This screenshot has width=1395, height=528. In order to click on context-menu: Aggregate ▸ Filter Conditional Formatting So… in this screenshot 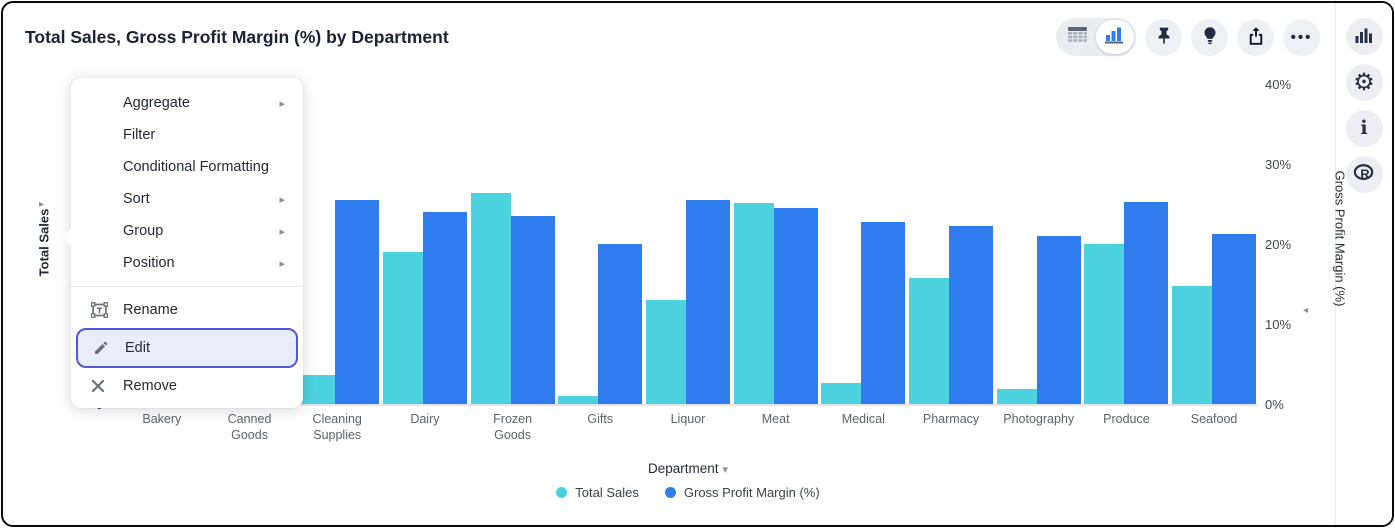, I will do `click(182, 243)`.